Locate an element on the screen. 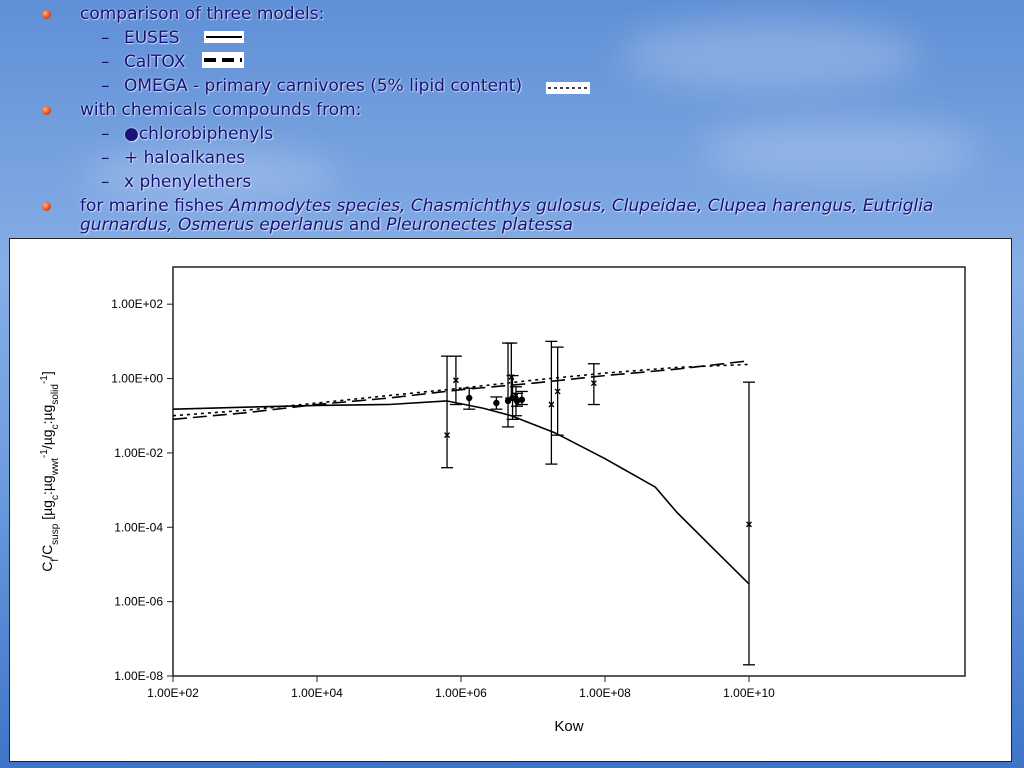 This screenshot has height=768, width=1024. x-axis-label: Kow is located at coordinates (568, 726).